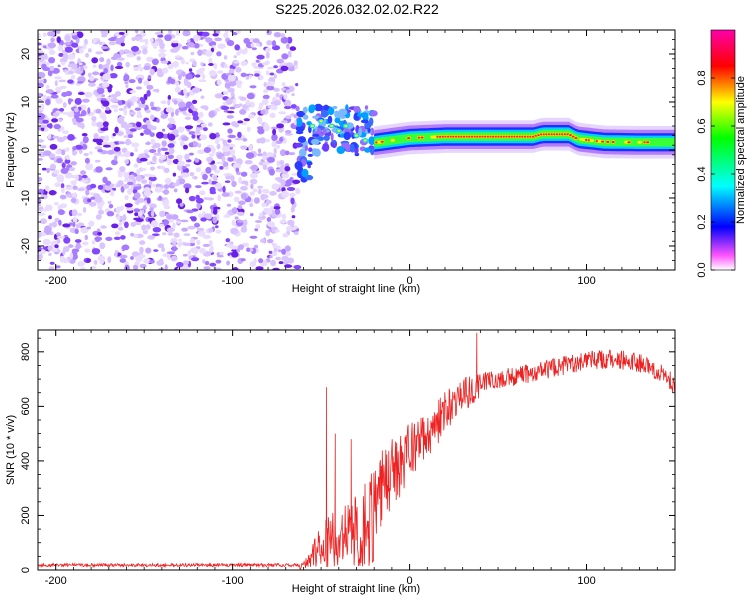 The width and height of the screenshot is (750, 600). What do you see at coordinates (586, 281) in the screenshot?
I see `x-tick-label: 100` at bounding box center [586, 281].